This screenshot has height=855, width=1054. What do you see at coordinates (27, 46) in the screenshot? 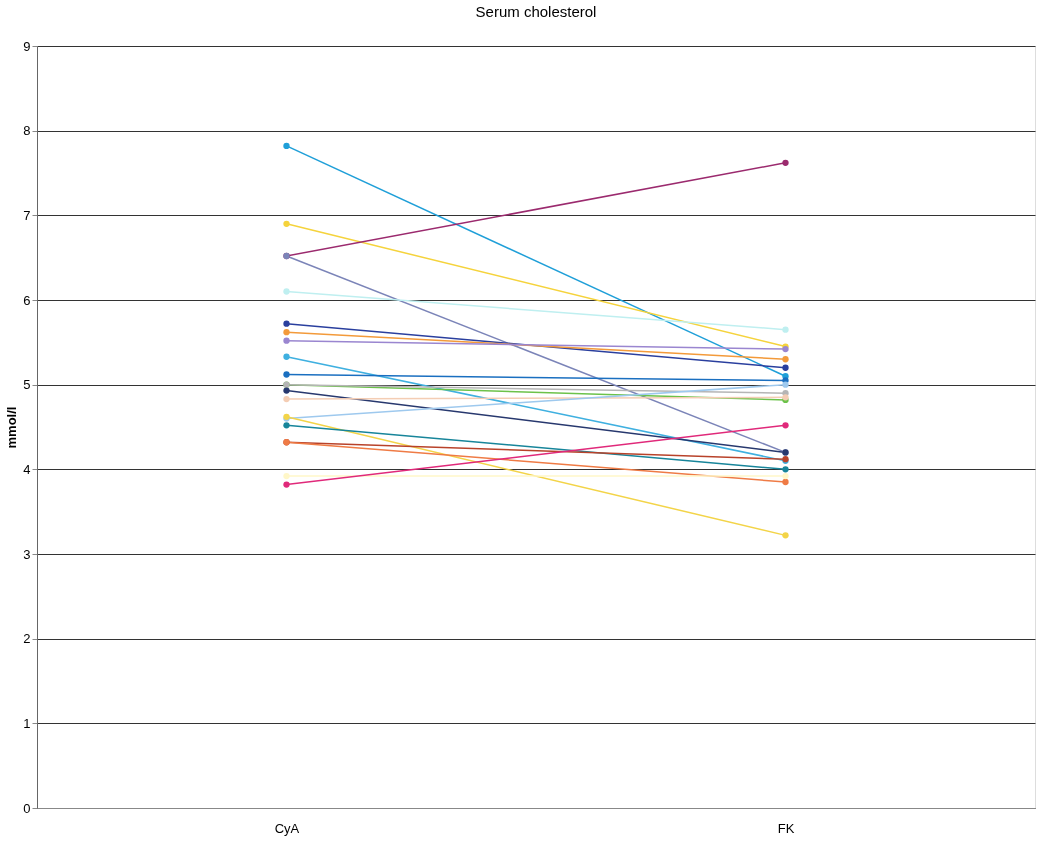
I see `y-tick-label: 9` at bounding box center [27, 46].